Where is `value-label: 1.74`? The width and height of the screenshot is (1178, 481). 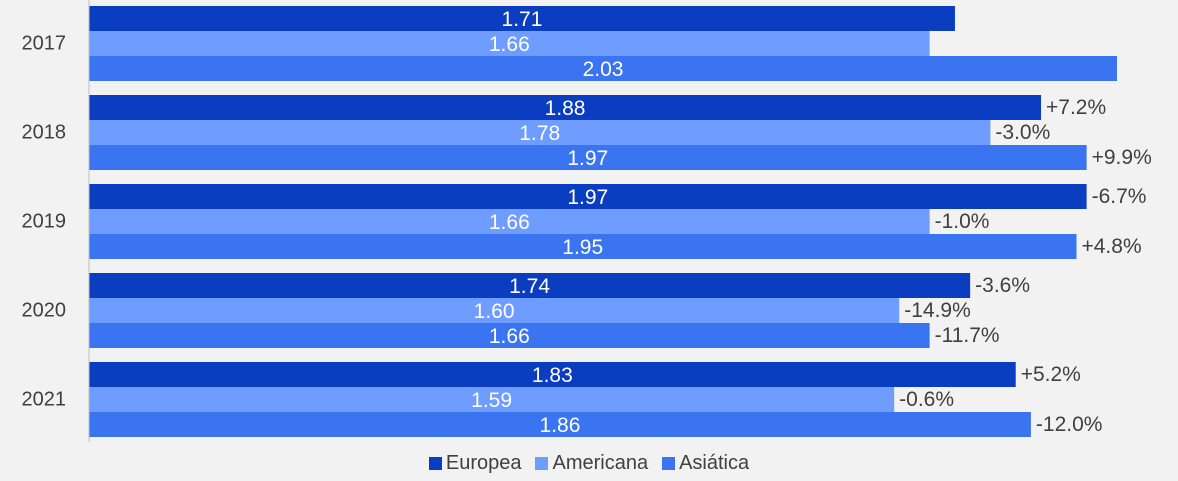
value-label: 1.74 is located at coordinates (529, 286).